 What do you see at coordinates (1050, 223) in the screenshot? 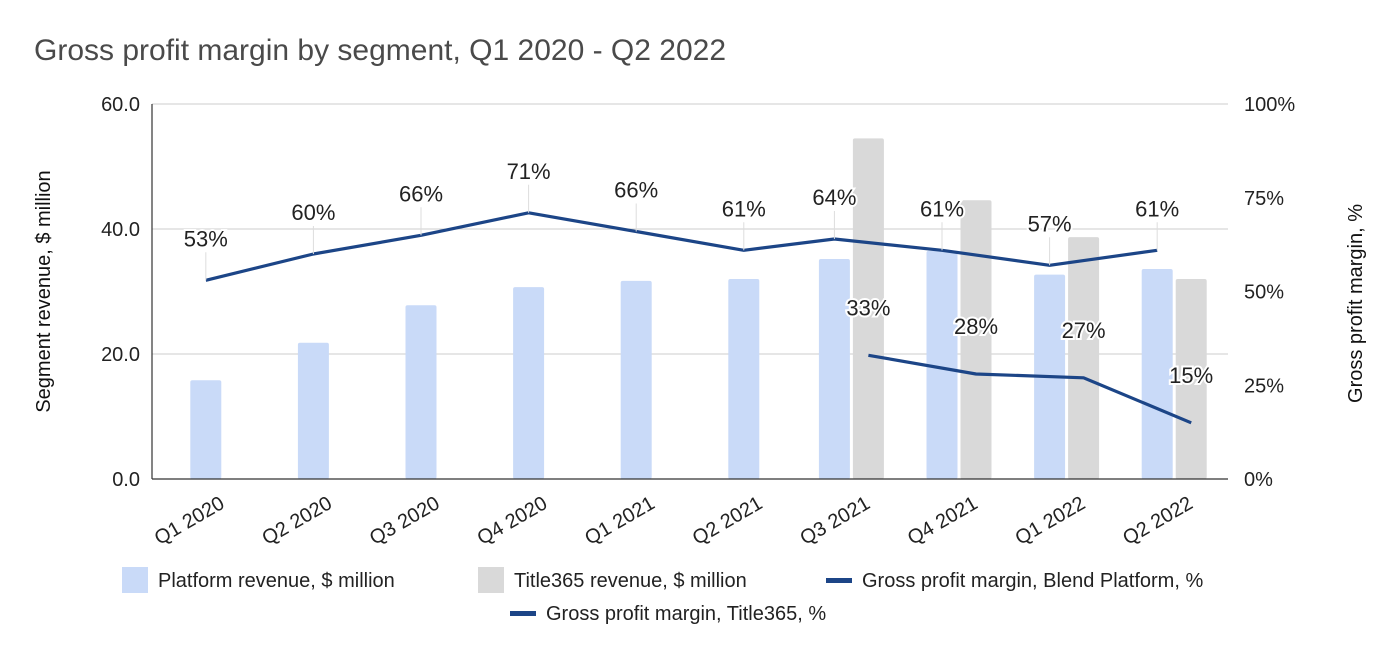
I see `data-label-blend-margin: 57%` at bounding box center [1050, 223].